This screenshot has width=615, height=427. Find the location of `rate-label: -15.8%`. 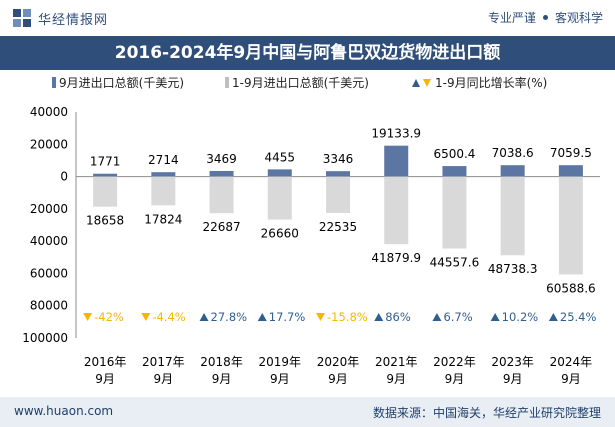

rate-label: -15.8% is located at coordinates (347, 317).